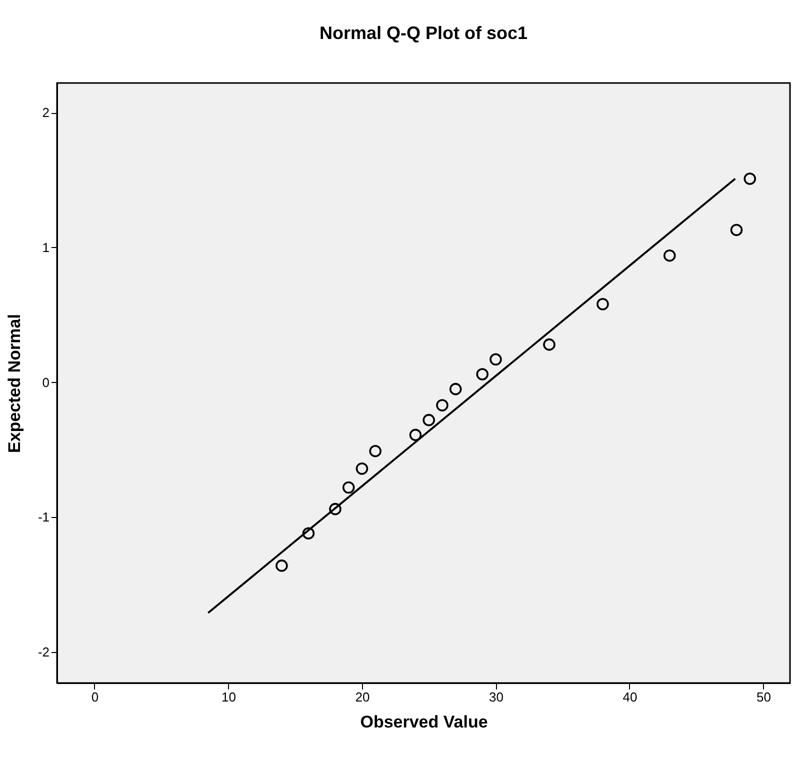  Describe the element at coordinates (46, 112) in the screenshot. I see `y-tick-label: 2` at that location.